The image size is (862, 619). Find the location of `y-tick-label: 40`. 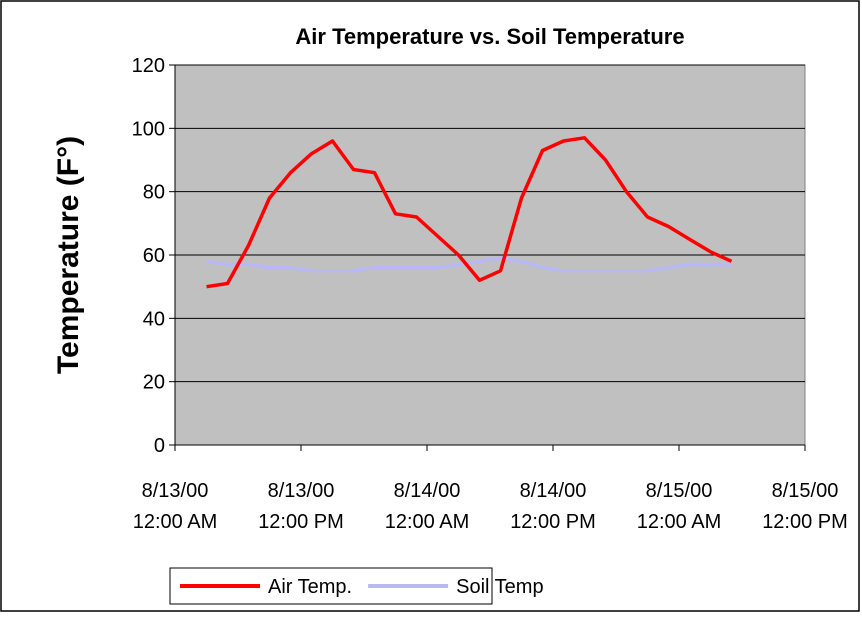

y-tick-label: 40 is located at coordinates (154, 319).